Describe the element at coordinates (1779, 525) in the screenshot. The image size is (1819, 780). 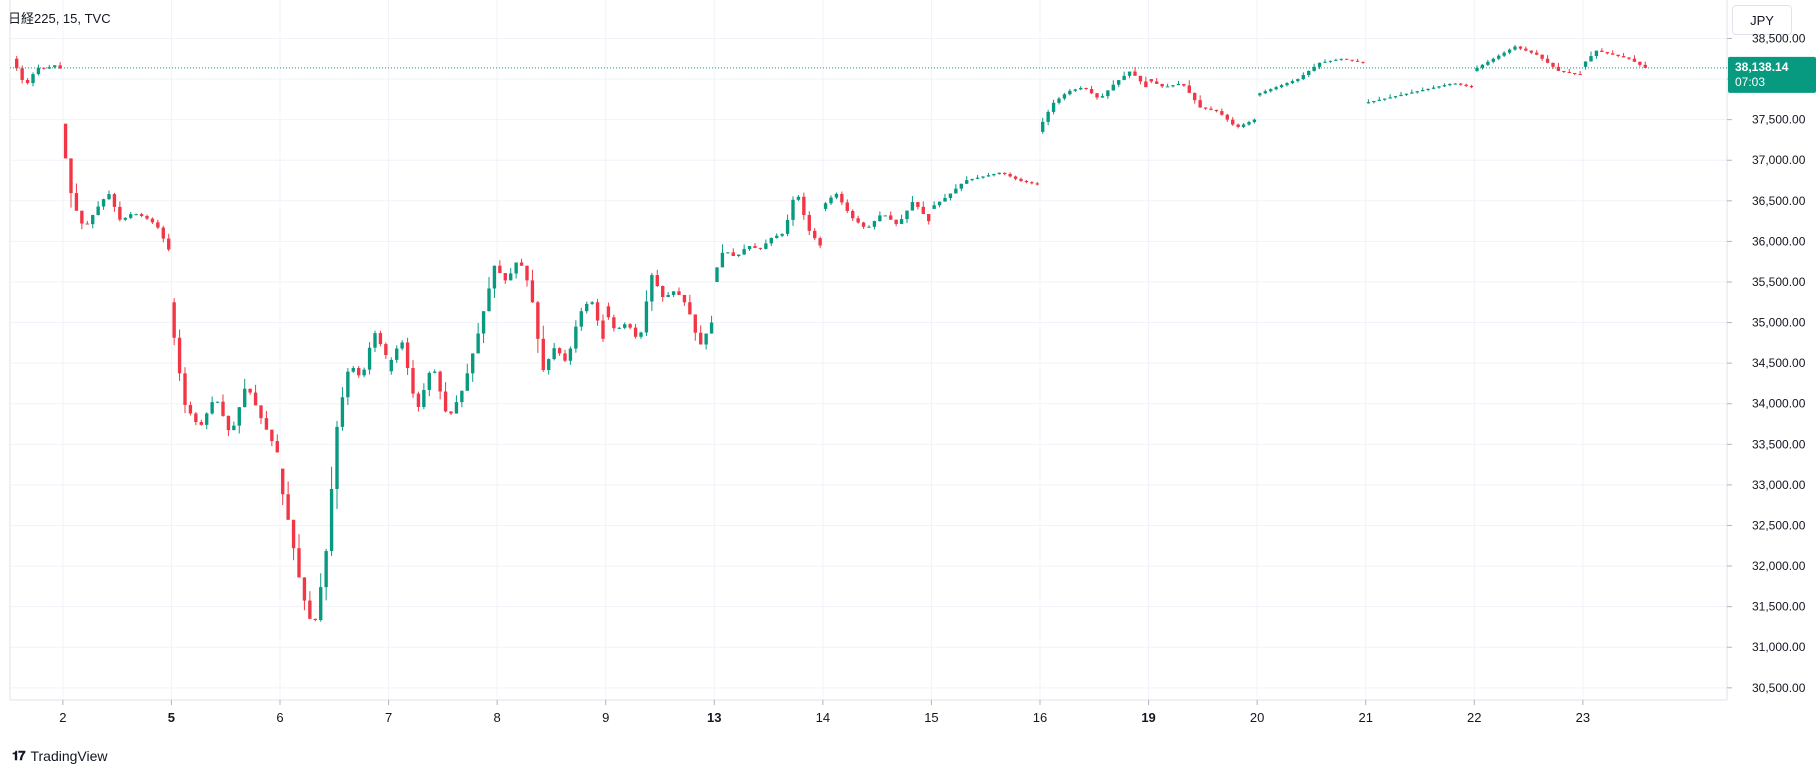
I see `y-tick-label: 32,500.00` at that location.